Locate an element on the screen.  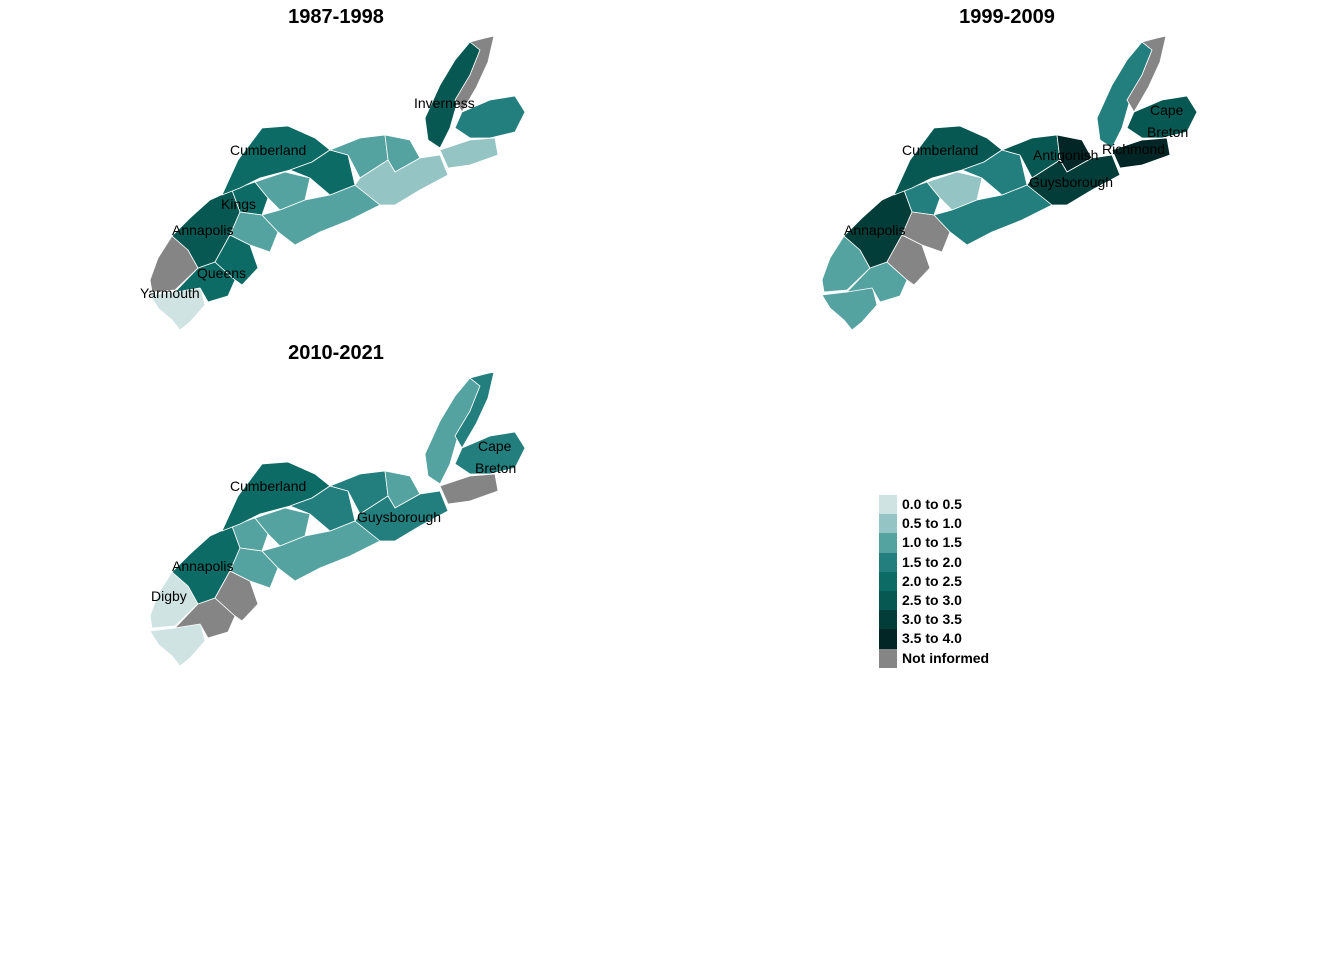
legend-label: 2.0 to 2.5 is located at coordinates (932, 580).